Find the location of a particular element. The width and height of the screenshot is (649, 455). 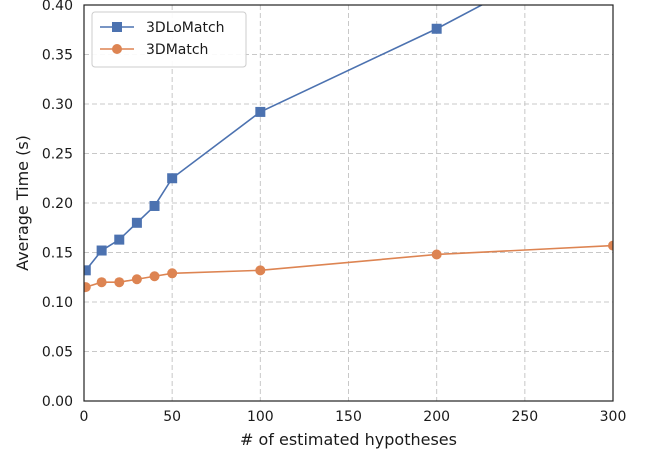

x-axis-ticks: 0 50 100 150 200 250 300 is located at coordinates (353, 417).